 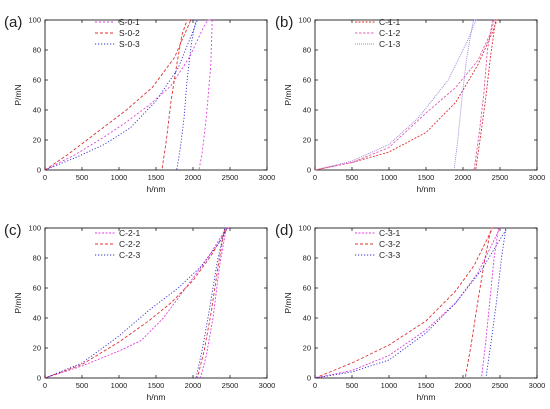 What do you see at coordinates (390, 233) in the screenshot?
I see `legend-label: C-3-1` at bounding box center [390, 233].